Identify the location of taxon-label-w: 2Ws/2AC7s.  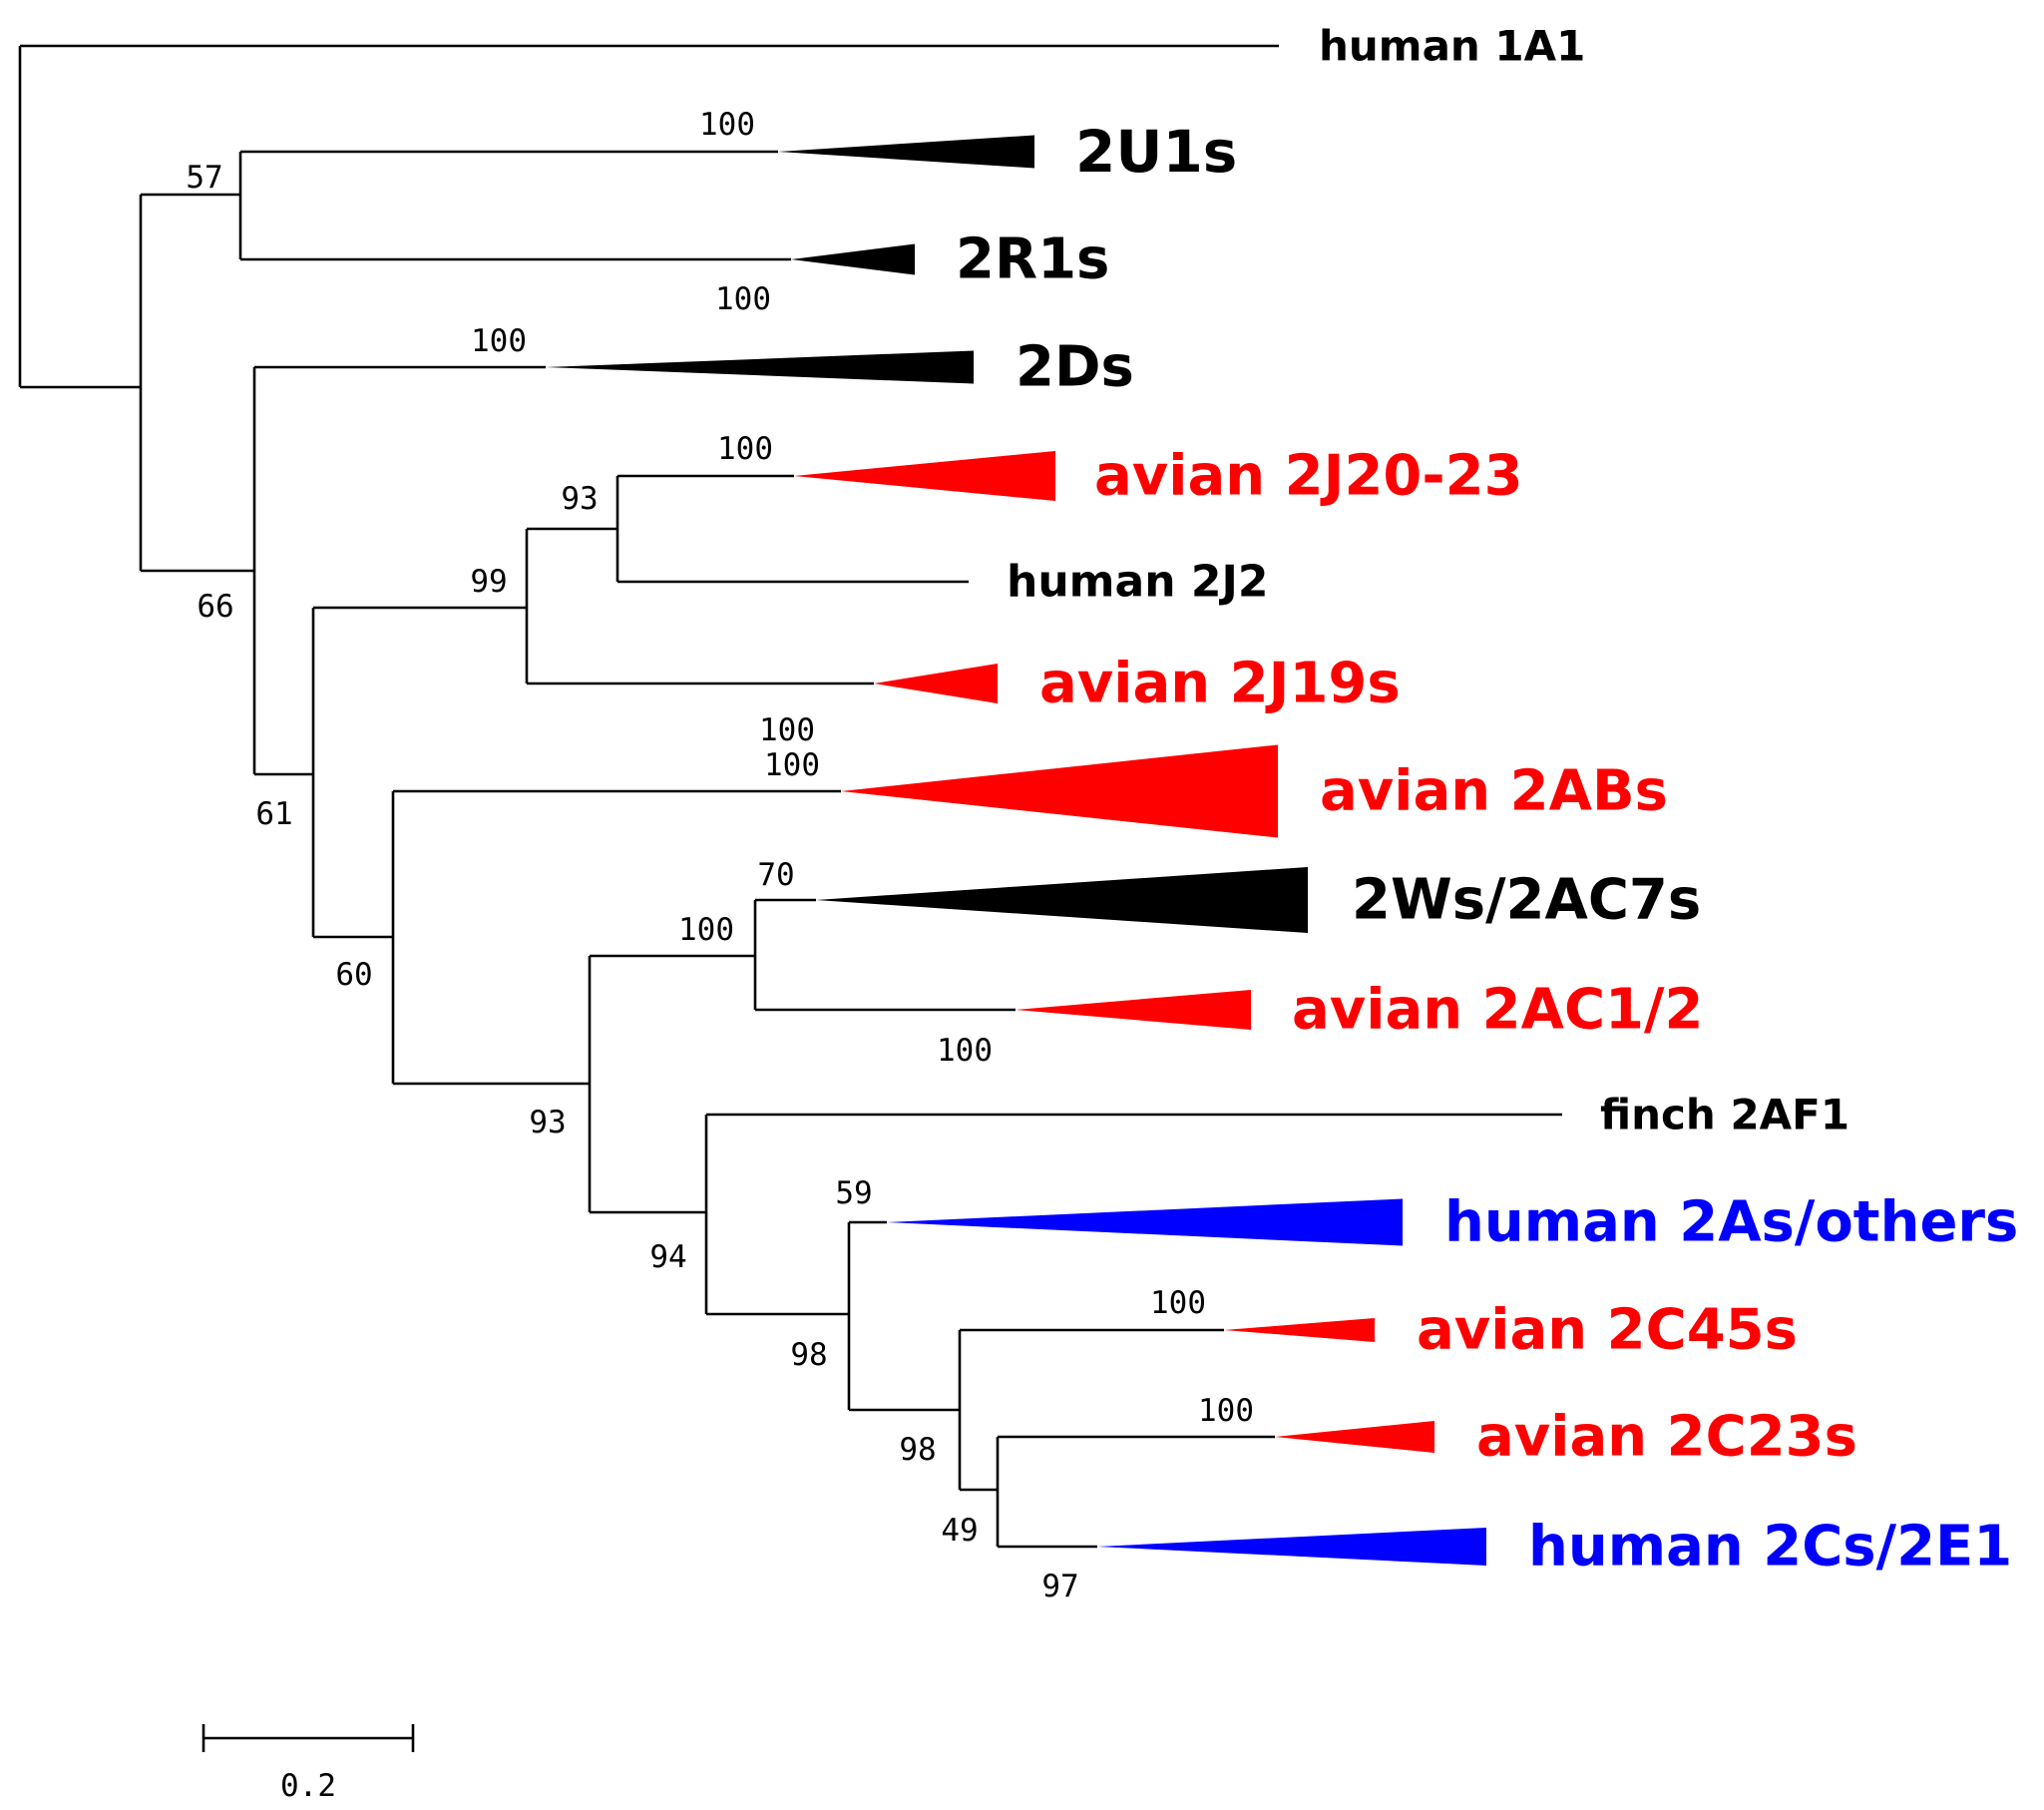
(1526, 900).